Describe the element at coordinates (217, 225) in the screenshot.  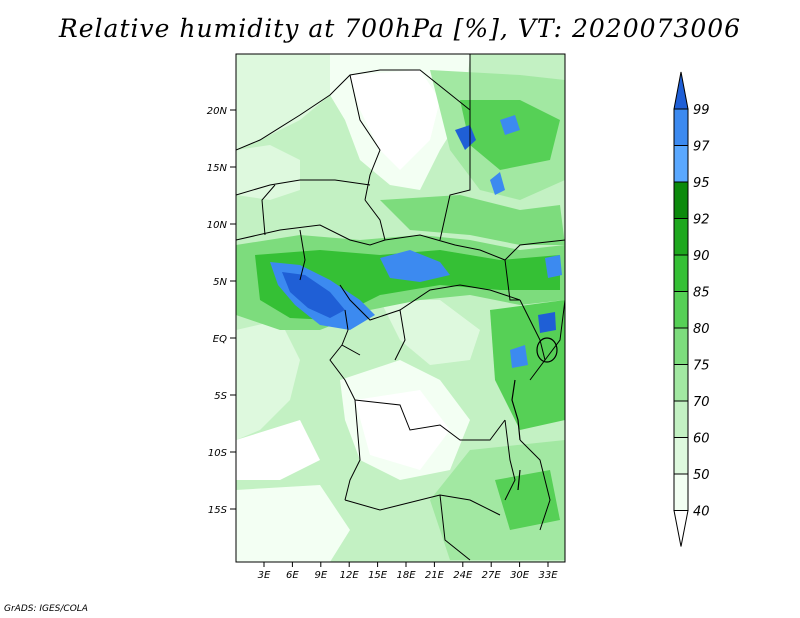
I see `lat-tick-label: 10N` at that location.